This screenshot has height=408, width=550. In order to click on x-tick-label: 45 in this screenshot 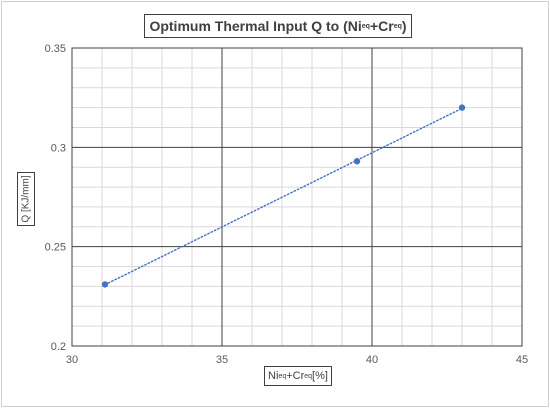, I will do `click(522, 360)`.